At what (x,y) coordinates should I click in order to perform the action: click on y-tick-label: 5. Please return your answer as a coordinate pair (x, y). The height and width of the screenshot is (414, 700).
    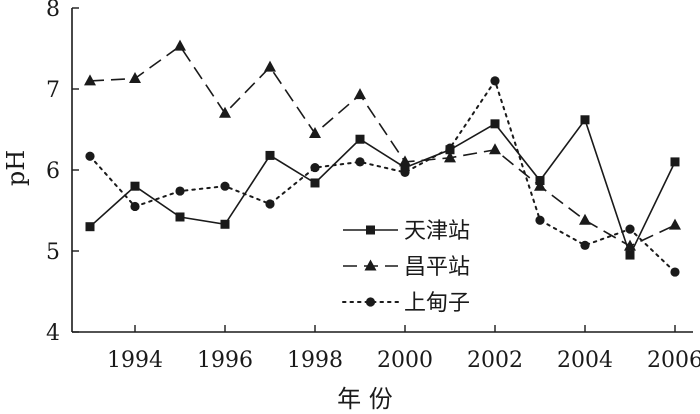
    Looking at the image, I should click on (53, 252).